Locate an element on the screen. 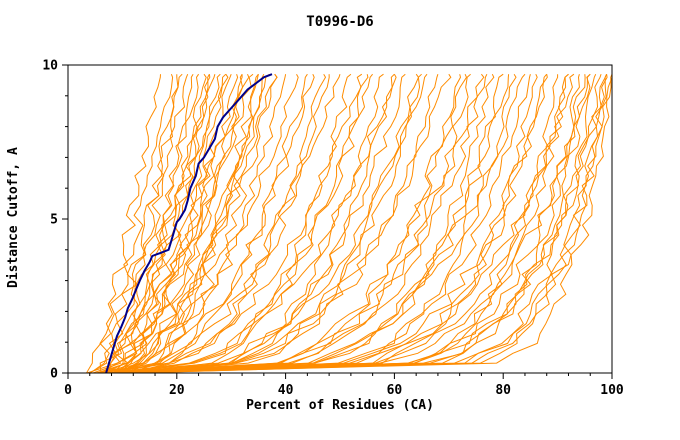 Image resolution: width=680 pixels, height=440 pixels. y-axis-ticks: 0 5 10 is located at coordinates (55, 220).